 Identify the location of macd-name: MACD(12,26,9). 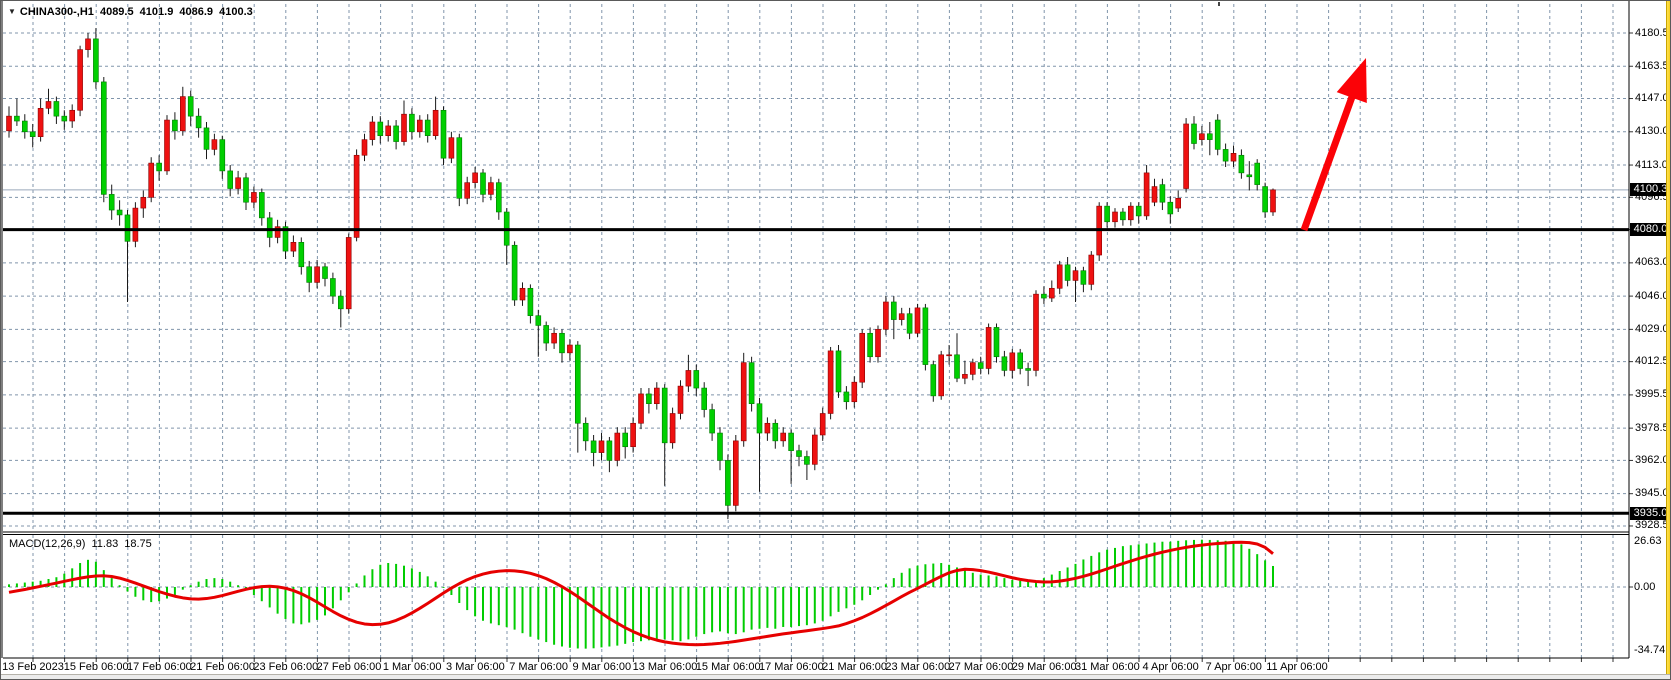
(47, 544).